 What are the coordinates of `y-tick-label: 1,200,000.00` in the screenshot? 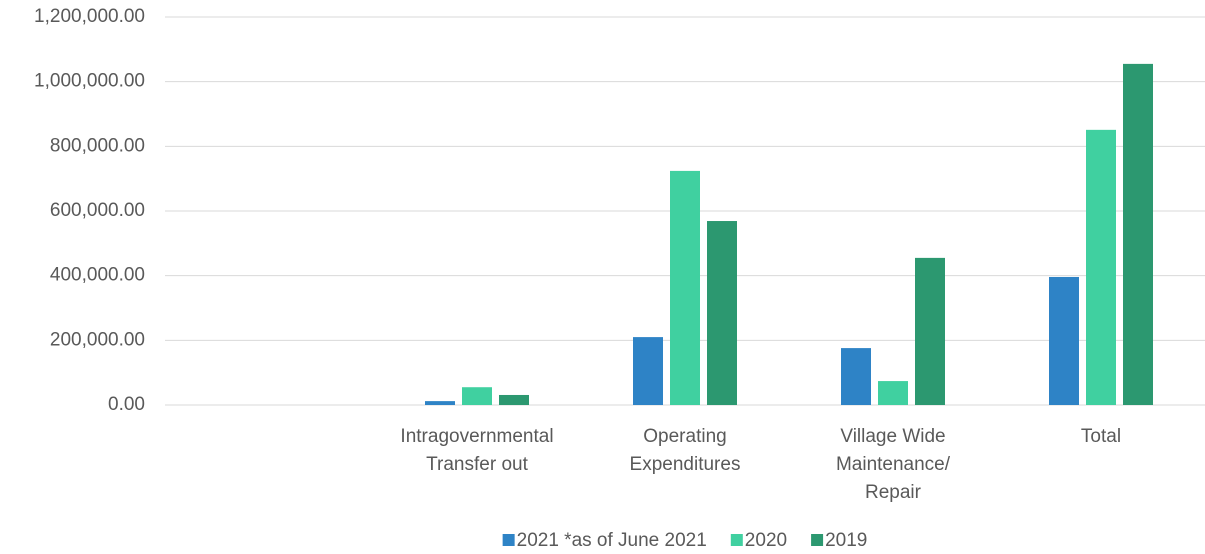 It's located at (89, 16).